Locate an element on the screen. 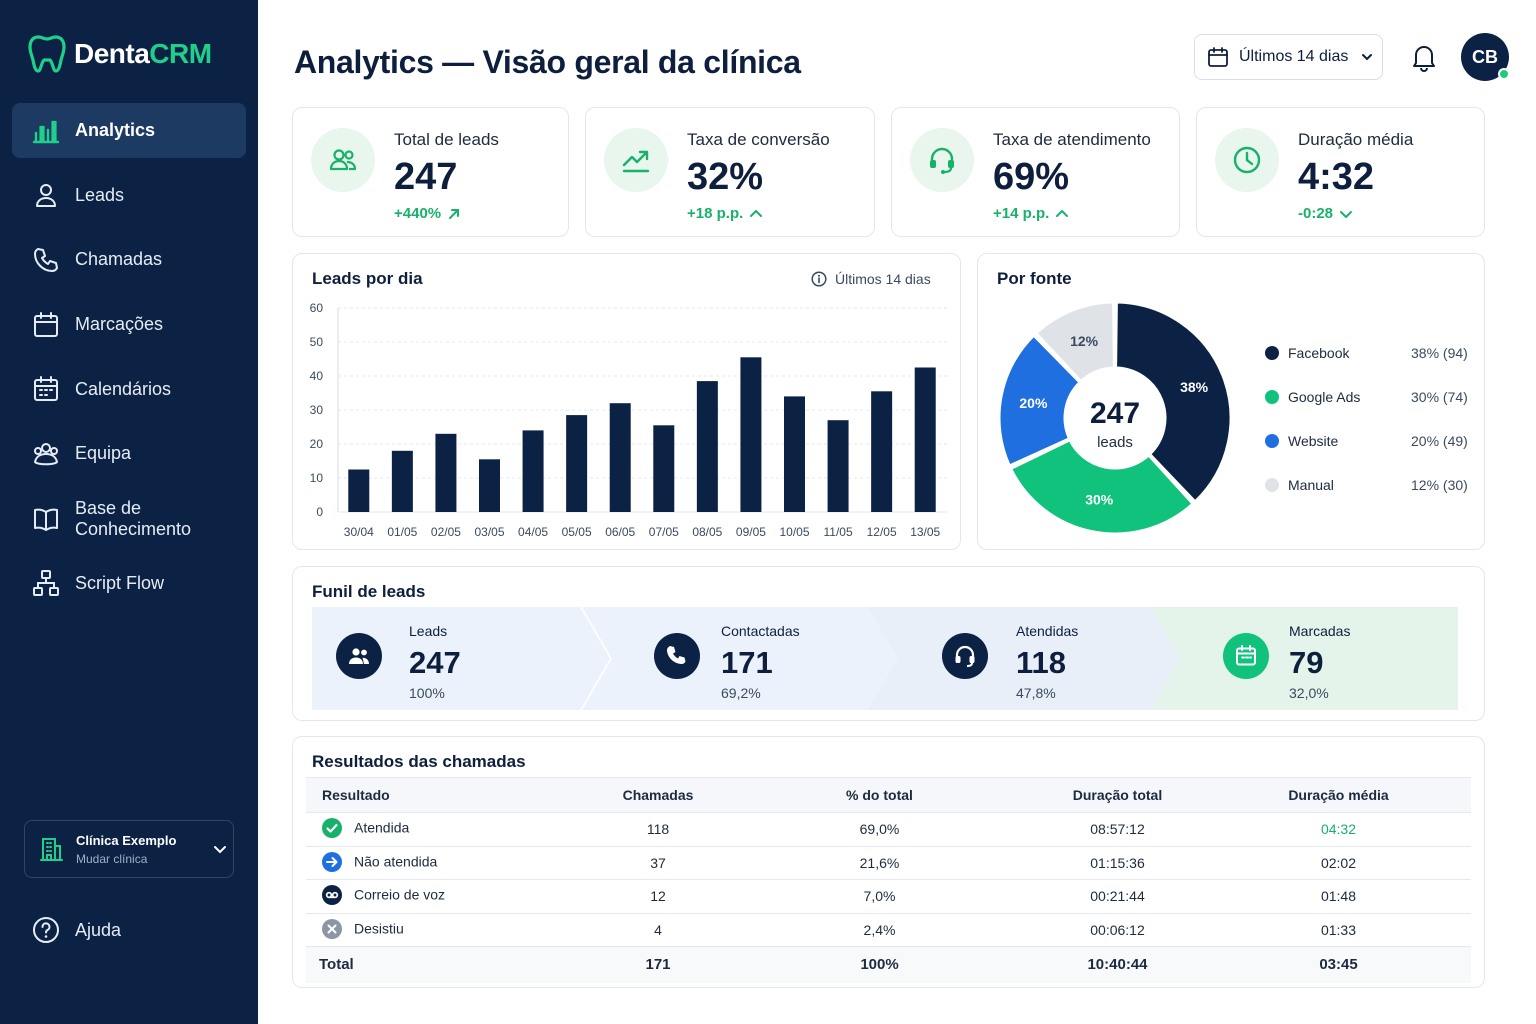  user-icon is located at coordinates (46, 196).